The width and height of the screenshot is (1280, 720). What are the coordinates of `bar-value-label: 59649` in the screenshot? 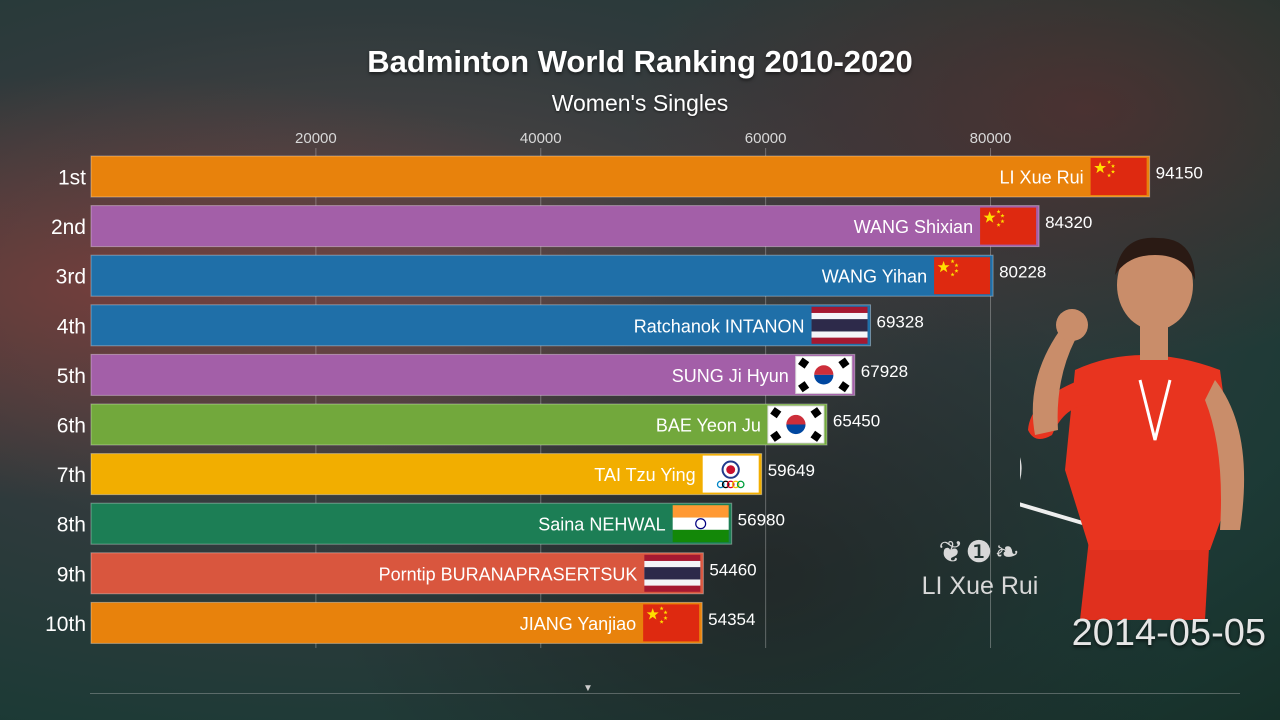 It's located at (791, 470).